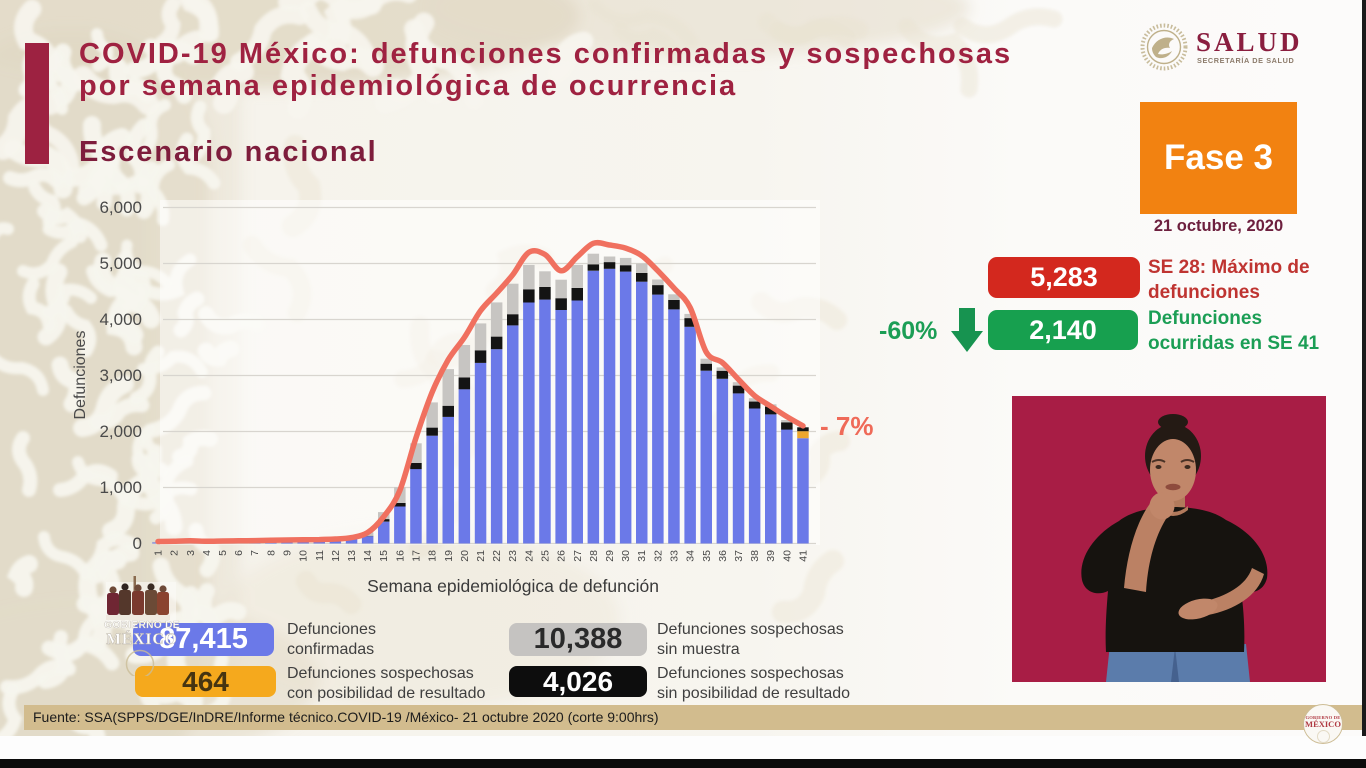 This screenshot has width=1366, height=768. I want to click on svg-text: 40, so click(787, 556).